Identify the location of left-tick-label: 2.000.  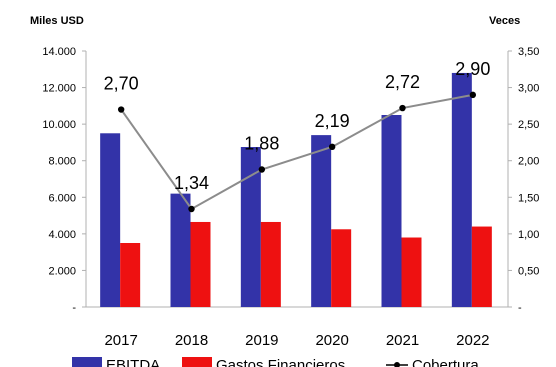
(62, 271).